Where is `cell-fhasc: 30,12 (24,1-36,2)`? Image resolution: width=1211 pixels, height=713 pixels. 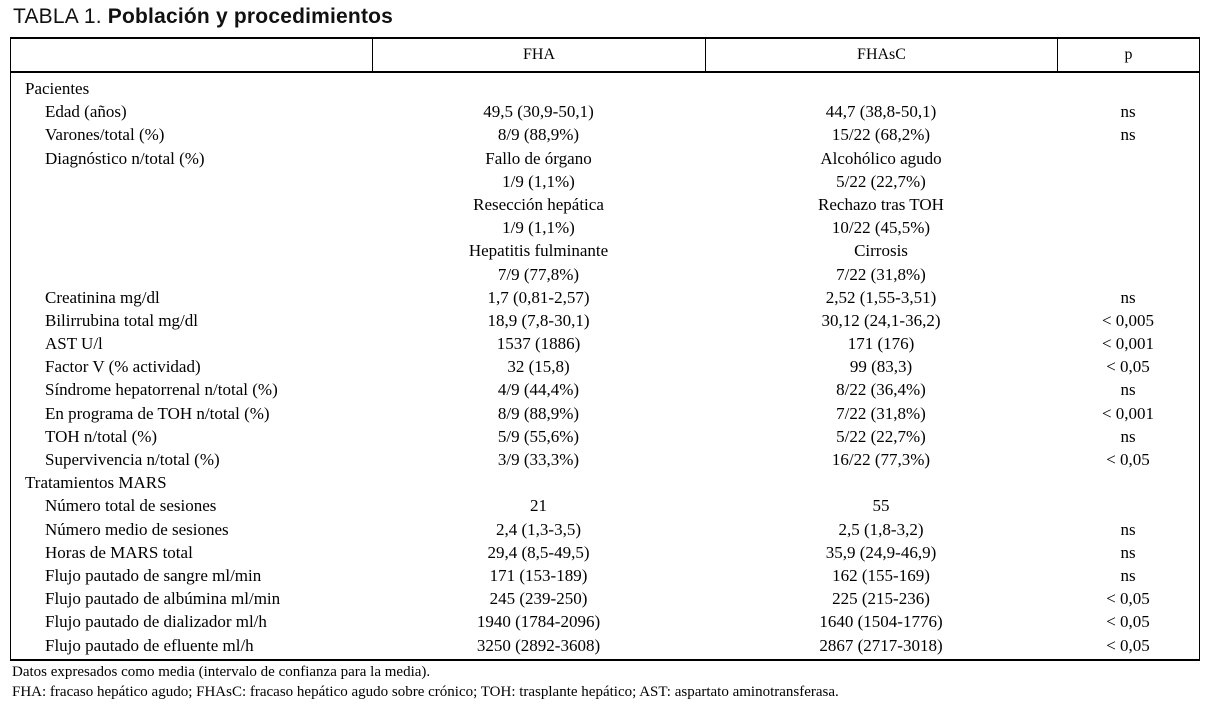
cell-fhasc: 30,12 (24,1-36,2) is located at coordinates (881, 320).